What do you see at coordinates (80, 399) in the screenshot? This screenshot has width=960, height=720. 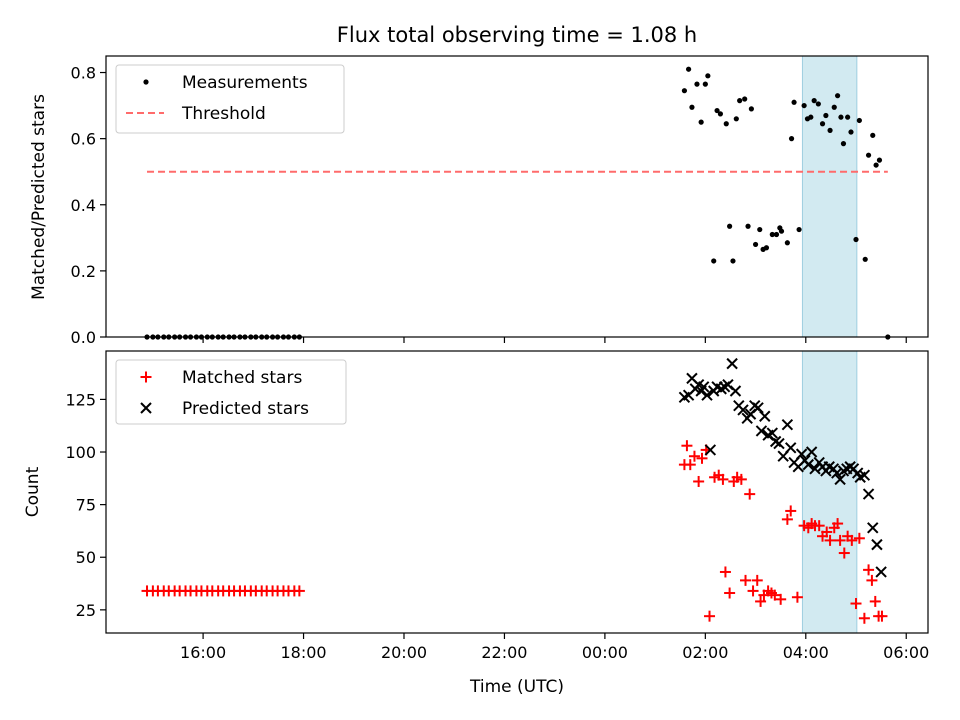 I see `y-tick-label: 125` at bounding box center [80, 399].